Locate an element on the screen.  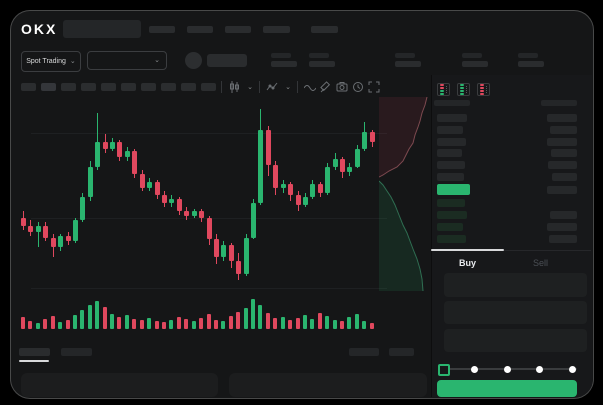
chart-gridline is located at coordinates (209, 133).